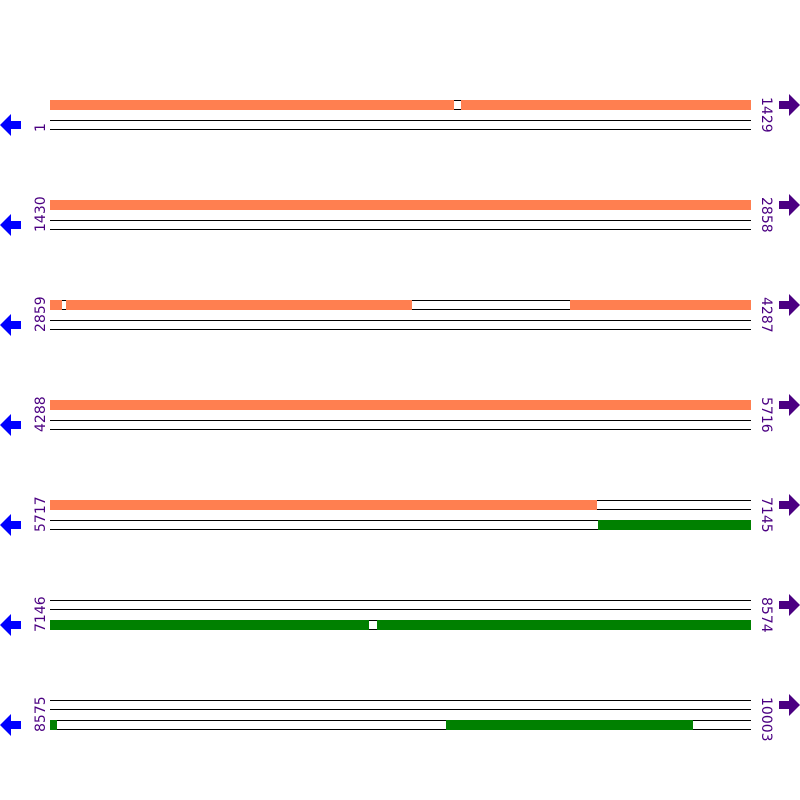 This screenshot has width=800, height=800. Describe the element at coordinates (400, 617) in the screenshot. I see `sequence-row: 7146 8574` at that location.